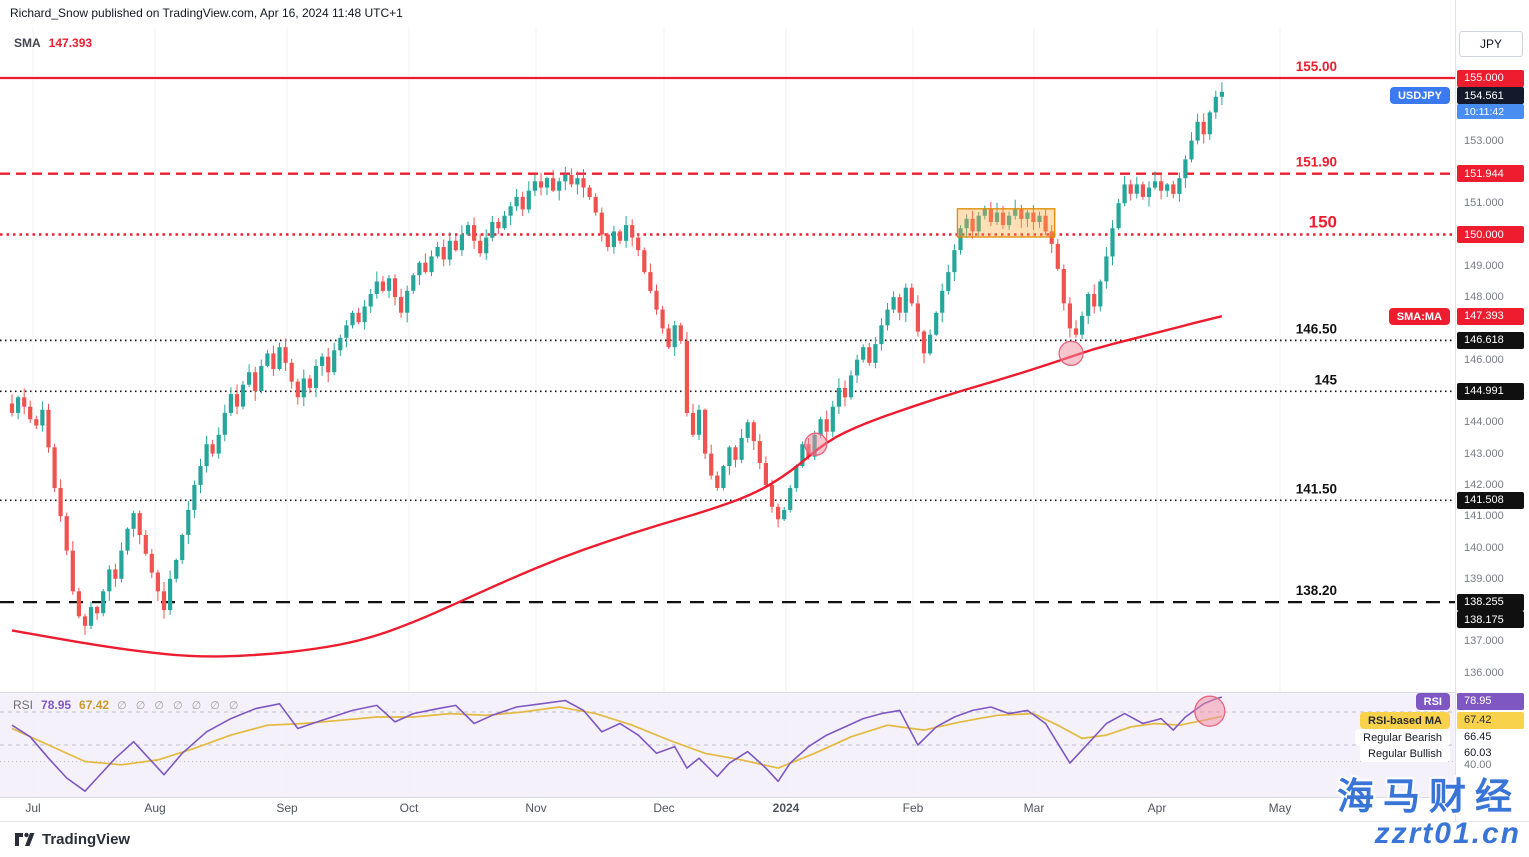  What do you see at coordinates (287, 808) in the screenshot?
I see `svg-text: Sep` at bounding box center [287, 808].